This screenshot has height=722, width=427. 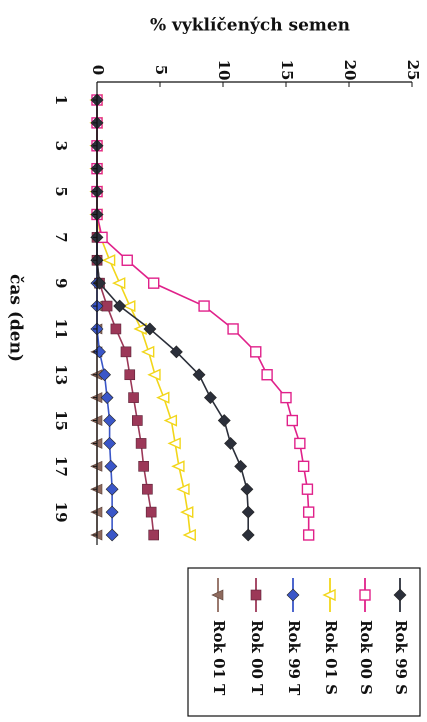 What do you see at coordinates (61, 237) in the screenshot?
I see `time-tick-label: 7` at bounding box center [61, 237].